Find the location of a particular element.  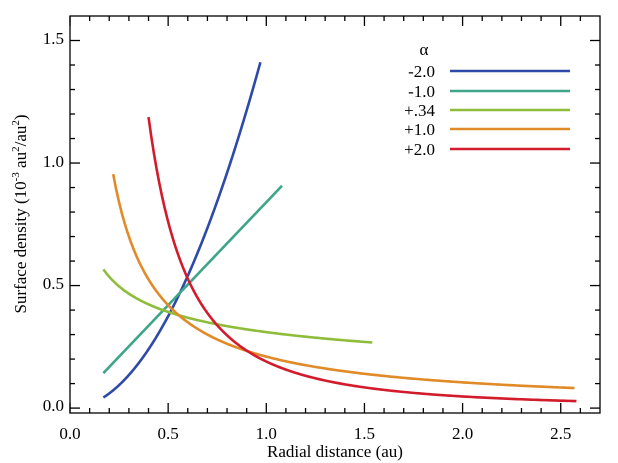

y-tick-labels: 0.0 0.5 1.0 1.5 is located at coordinates (53, 222).